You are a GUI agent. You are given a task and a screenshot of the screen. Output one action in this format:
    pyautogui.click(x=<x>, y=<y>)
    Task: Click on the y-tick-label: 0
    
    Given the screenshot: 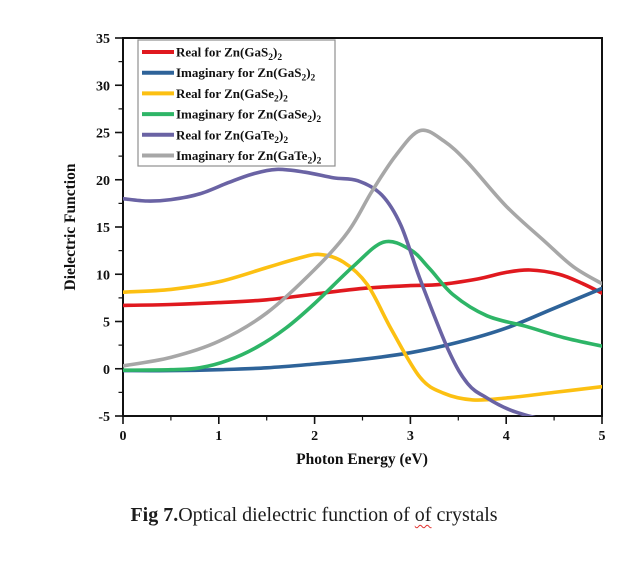 What is the action you would take?
    pyautogui.click(x=106, y=370)
    